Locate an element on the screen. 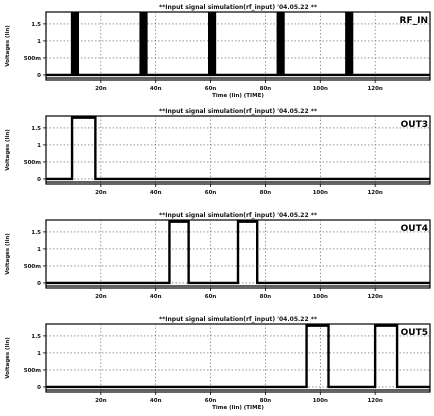  series-label: OUT4 is located at coordinates (414, 229).